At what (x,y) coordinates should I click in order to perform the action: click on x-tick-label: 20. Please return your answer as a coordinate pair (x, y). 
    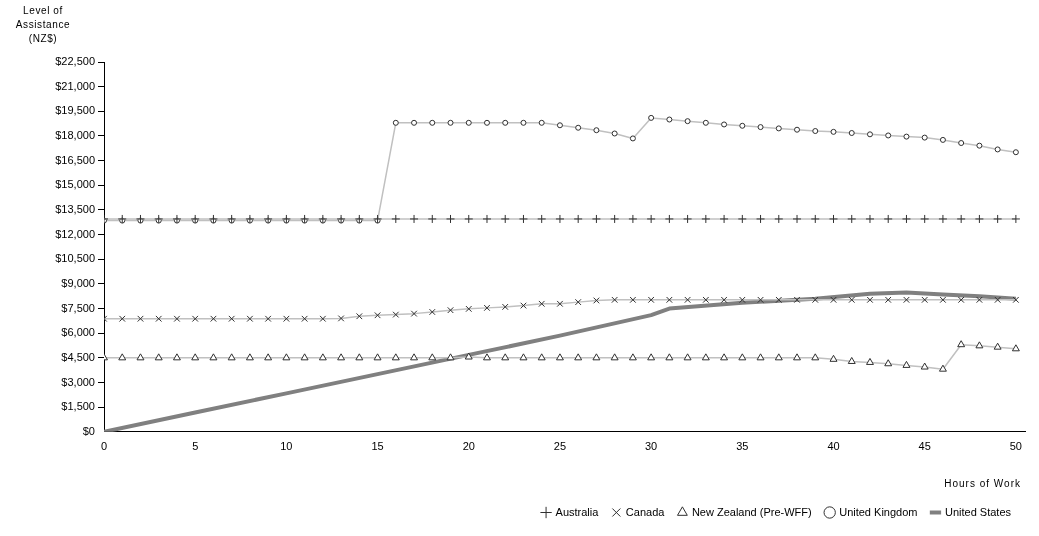
    Looking at the image, I should click on (468, 446).